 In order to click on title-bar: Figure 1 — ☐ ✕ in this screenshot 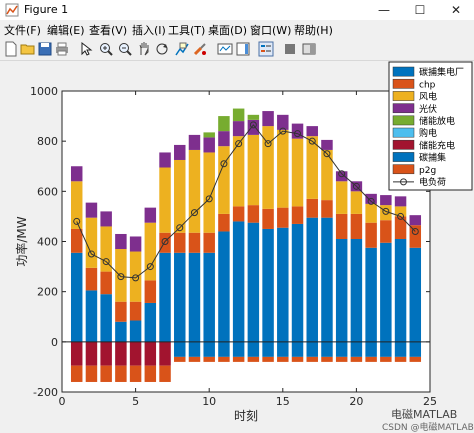, I will do `click(237, 10)`.